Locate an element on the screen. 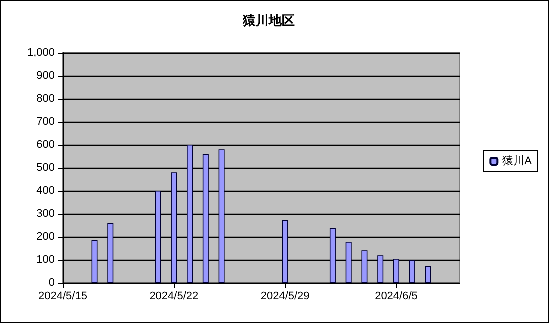  y-tick-label: 100 is located at coordinates (45, 260).